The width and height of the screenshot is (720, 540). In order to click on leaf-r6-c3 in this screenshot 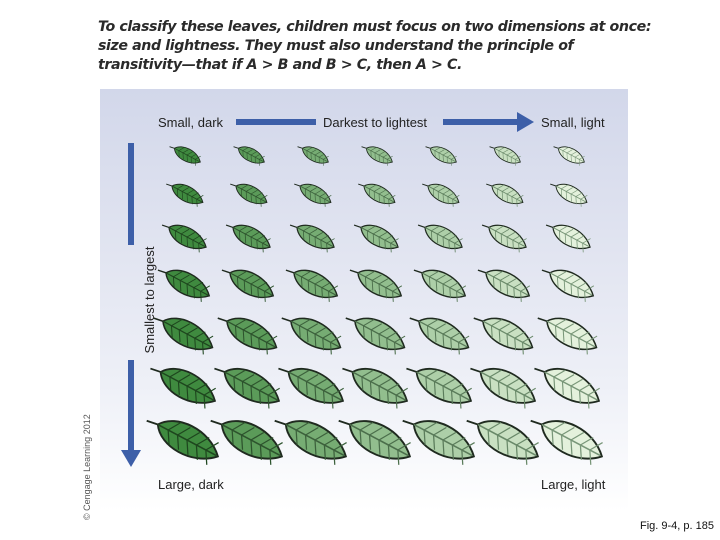, I will do `click(311, 388)`.